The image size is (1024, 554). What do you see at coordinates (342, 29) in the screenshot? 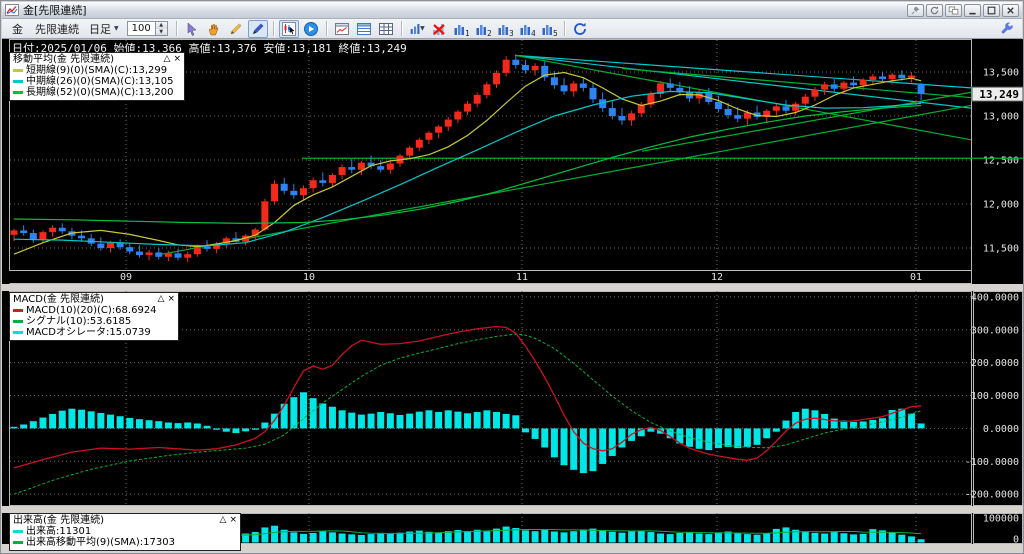
I see `new-chart-window-icon` at bounding box center [342, 29].